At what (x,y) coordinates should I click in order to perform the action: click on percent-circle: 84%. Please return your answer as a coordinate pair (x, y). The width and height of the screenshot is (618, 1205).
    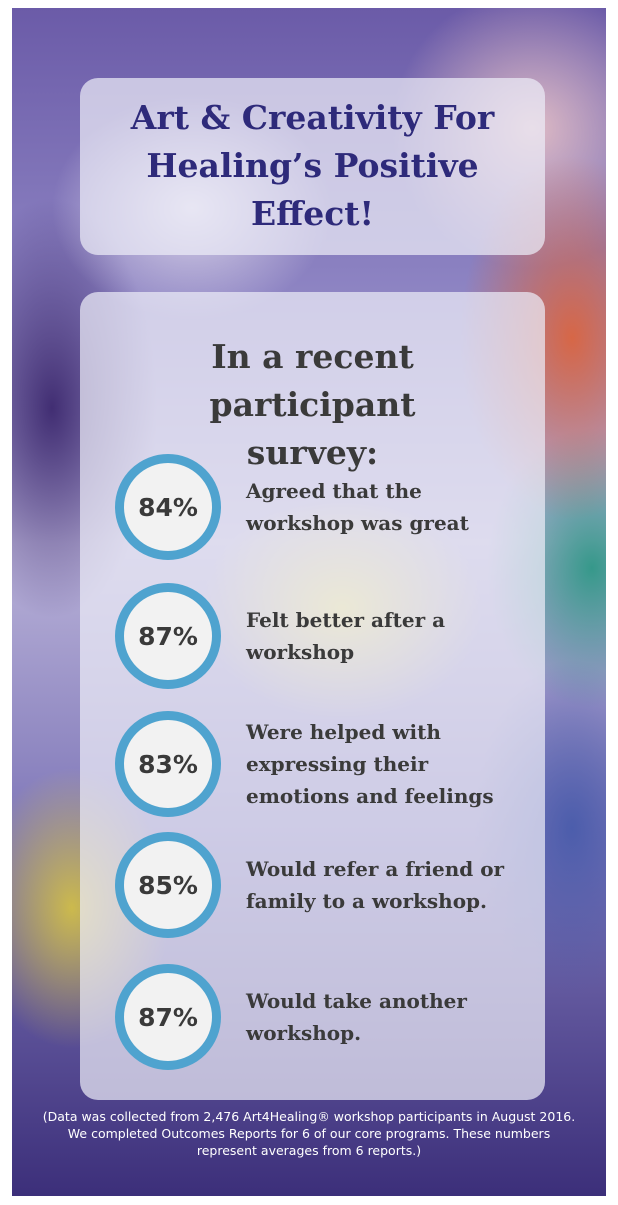
    Looking at the image, I should click on (168, 507).